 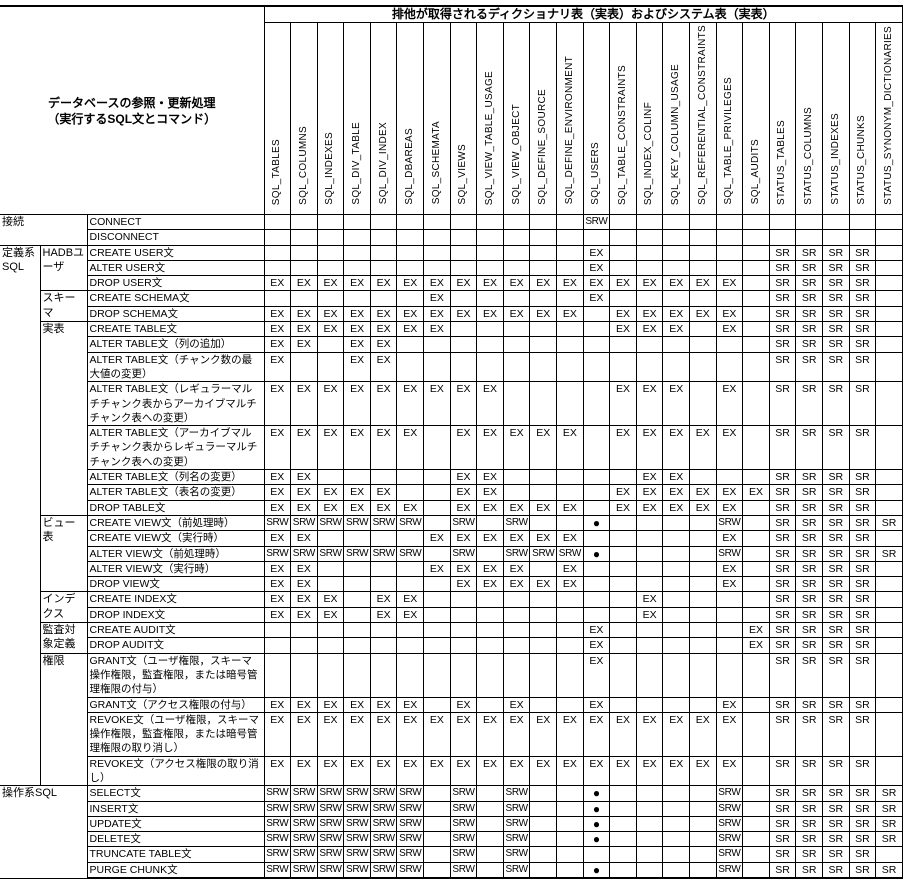 I want to click on group-title: 排他が取得されるディクショナリ表（実表）およびシステム表（実表）, so click(x=583, y=14).